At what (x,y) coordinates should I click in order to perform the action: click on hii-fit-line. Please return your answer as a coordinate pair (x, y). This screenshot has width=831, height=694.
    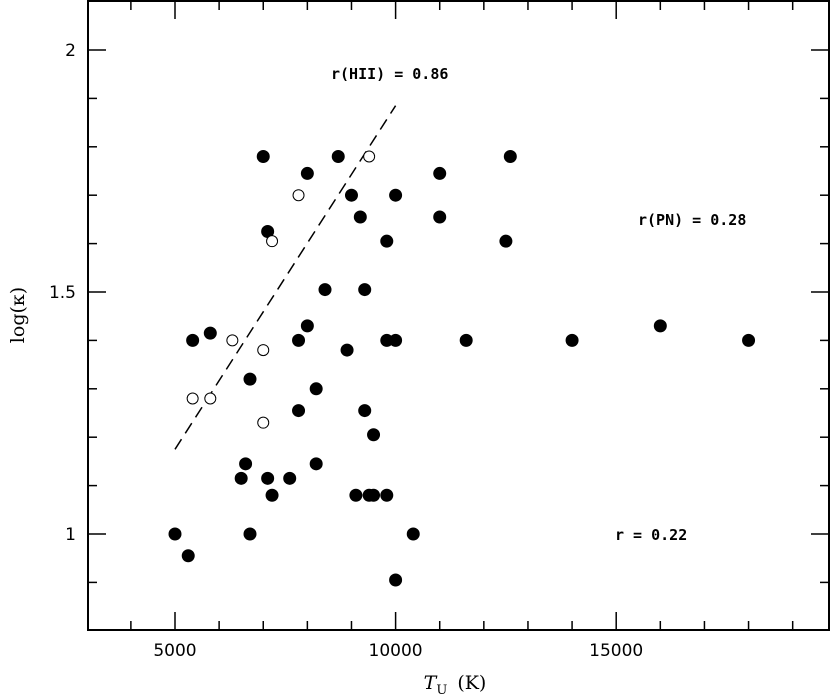
    Looking at the image, I should click on (285, 277).